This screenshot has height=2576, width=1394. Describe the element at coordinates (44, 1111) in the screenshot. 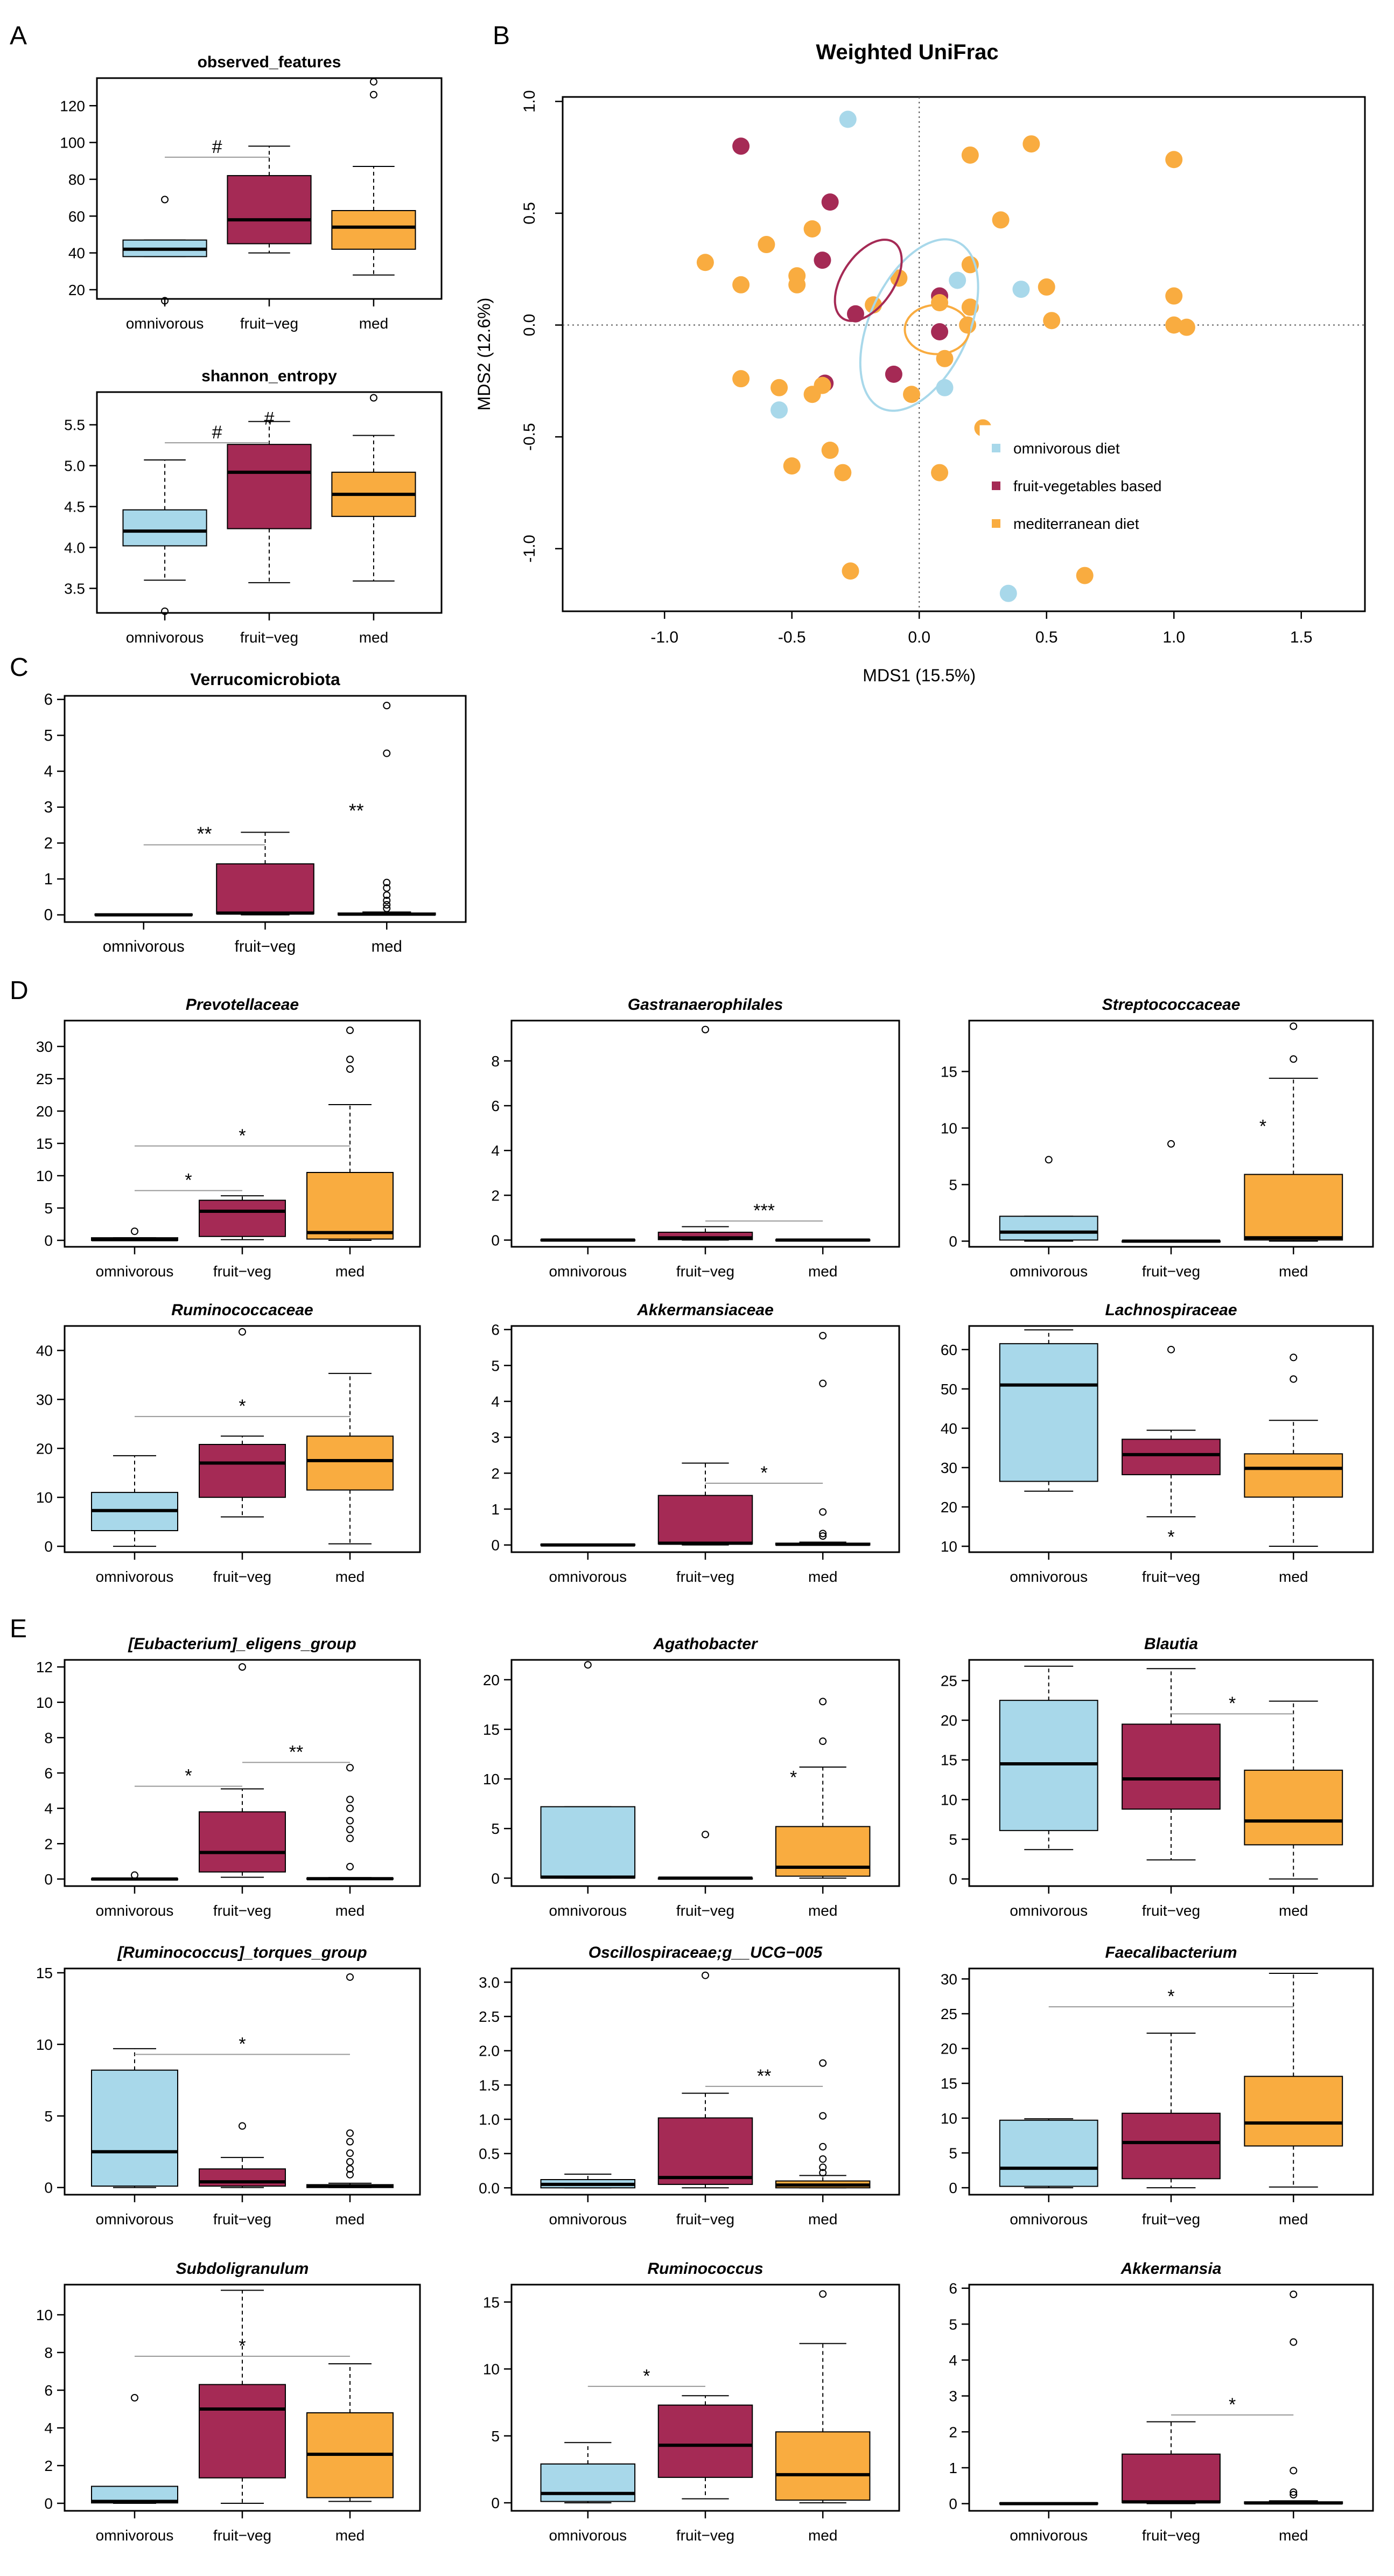

I see `y-tick-label: 20` at that location.